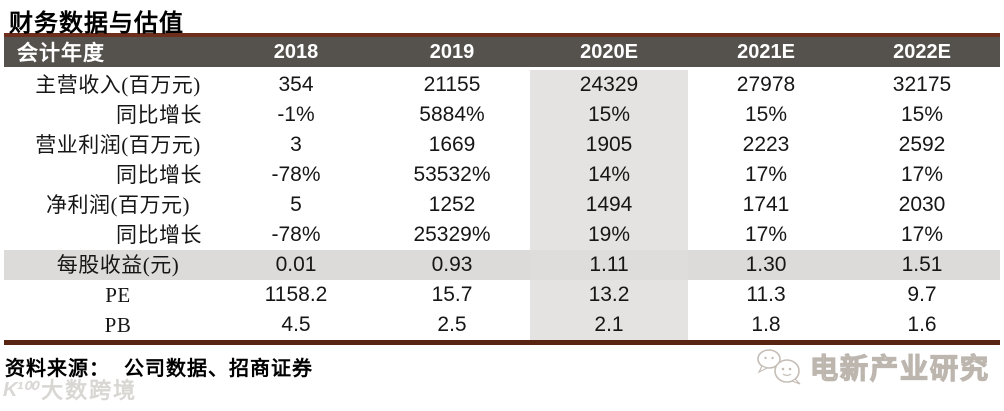 Image resolution: width=1004 pixels, height=411 pixels. Describe the element at coordinates (452, 265) in the screenshot. I see `cell: 0.93` at that location.